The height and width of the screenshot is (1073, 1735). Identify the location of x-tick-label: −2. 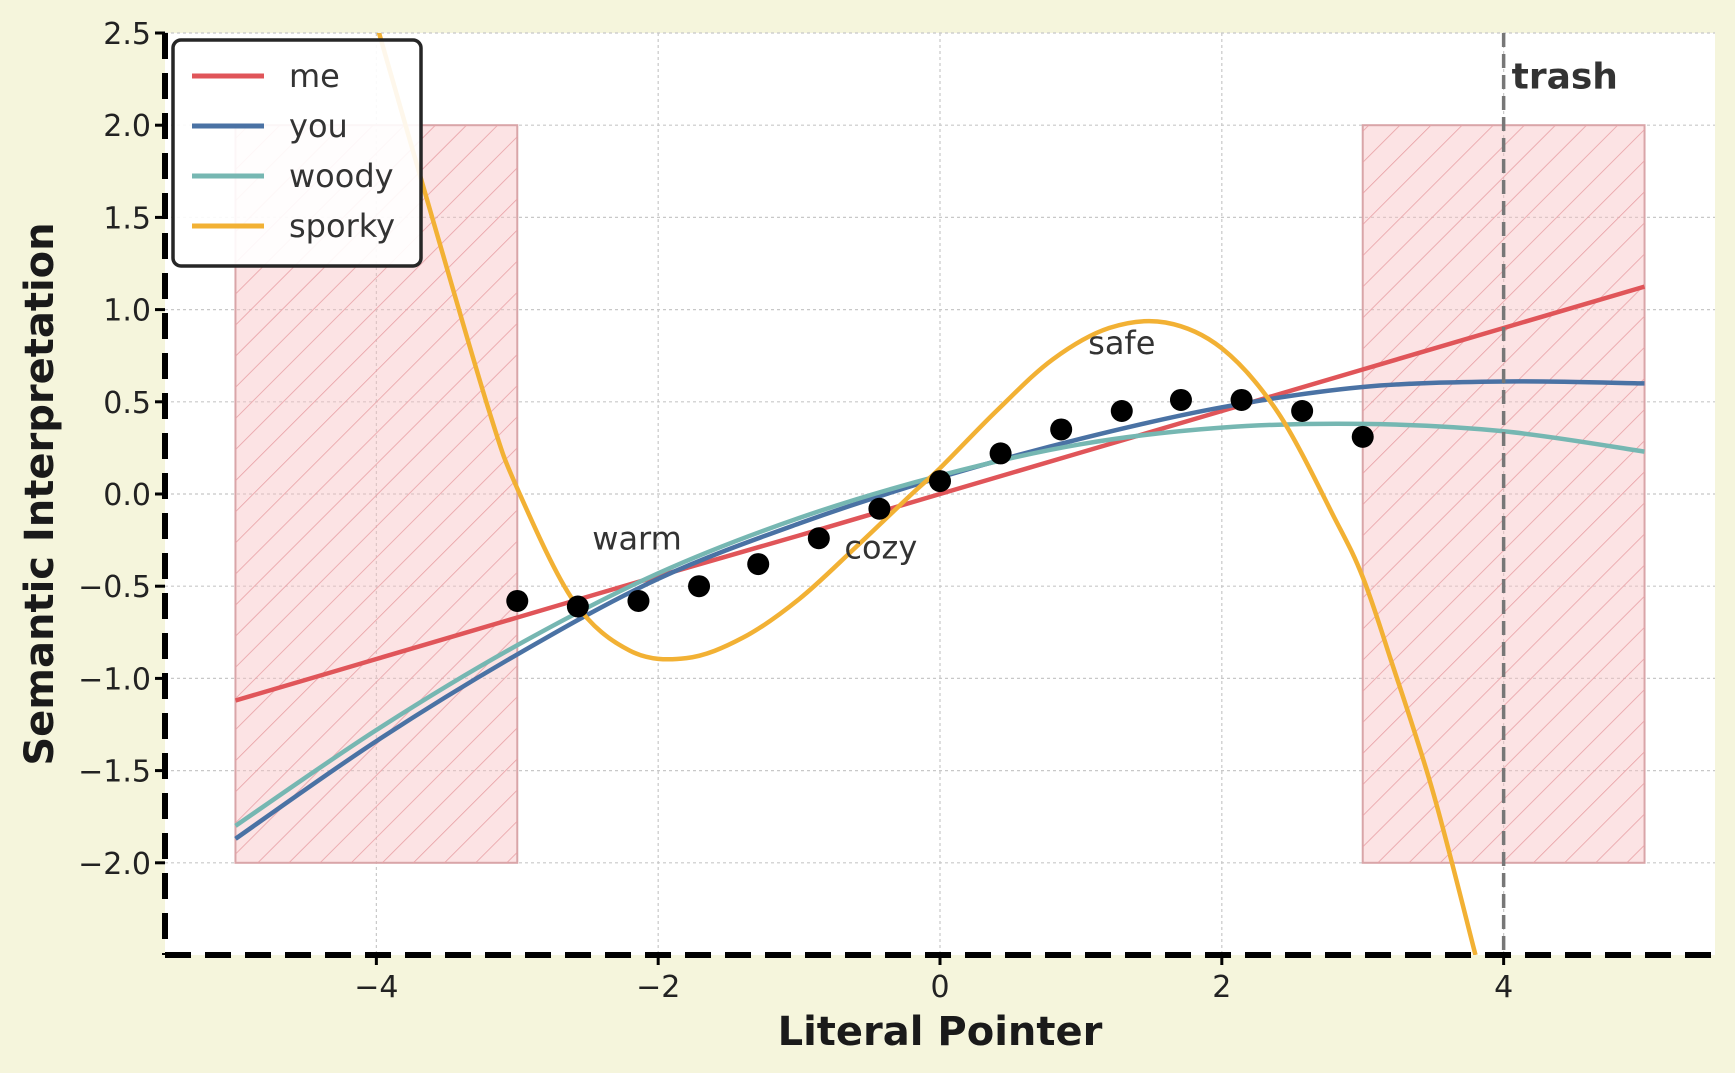
(658, 987).